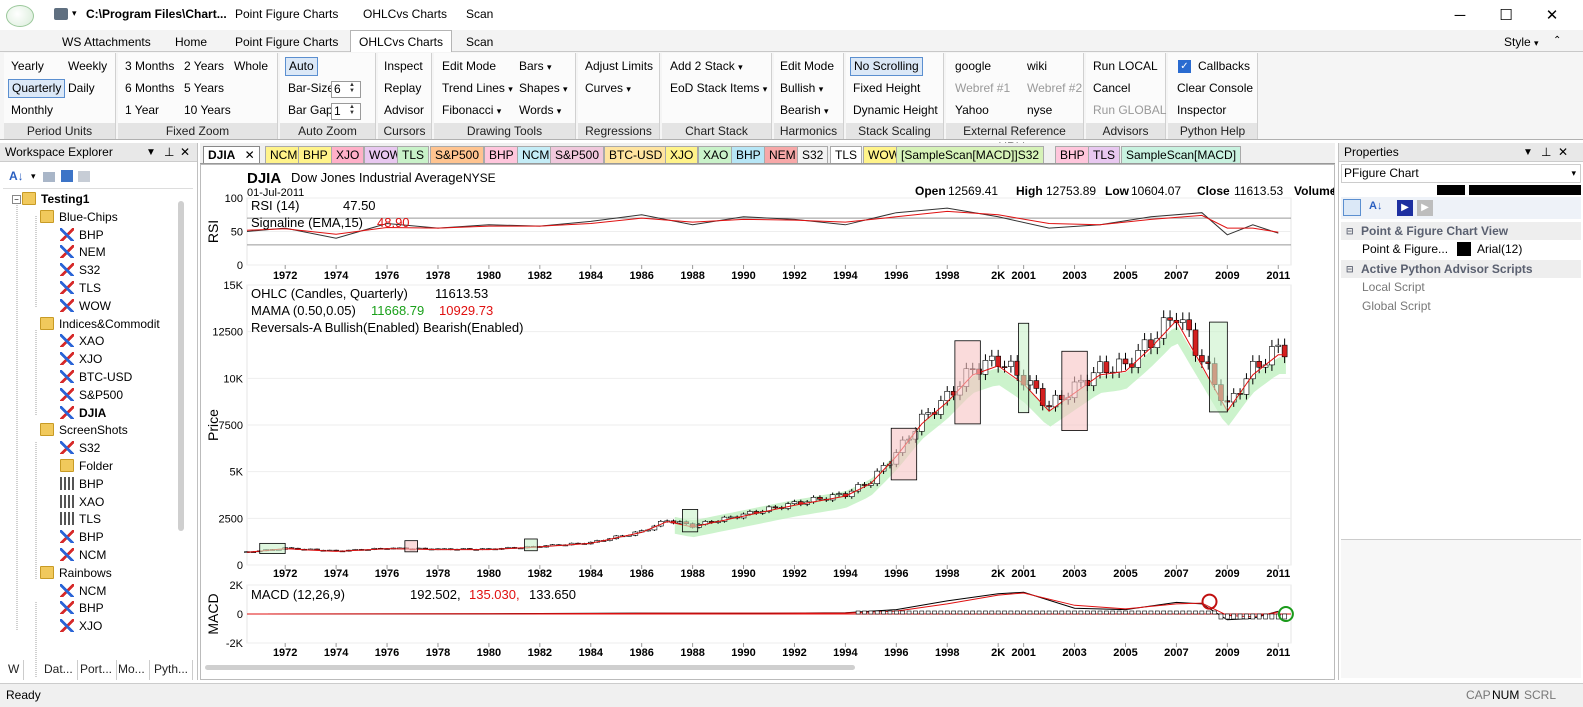 The height and width of the screenshot is (707, 1583). Describe the element at coordinates (1521, 42) in the screenshot. I see `style-menu: Style ▾` at that location.